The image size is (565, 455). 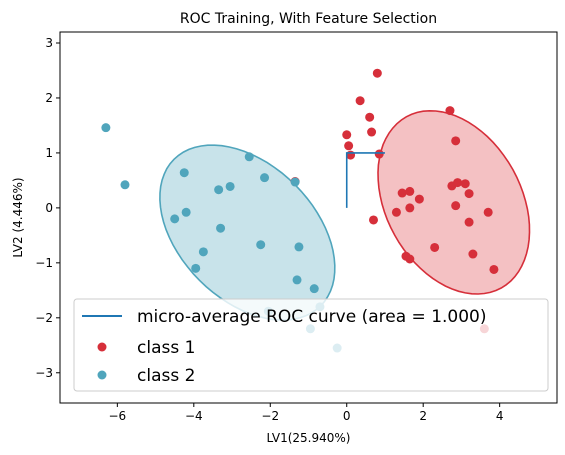 I want to click on roc-layer, so click(x=365, y=180).